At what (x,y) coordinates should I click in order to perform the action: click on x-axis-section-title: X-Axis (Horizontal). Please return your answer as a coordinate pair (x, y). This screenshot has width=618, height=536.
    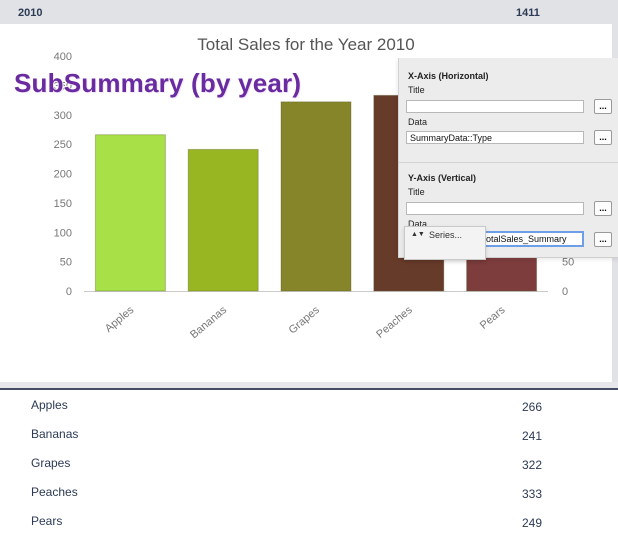
    Looking at the image, I should click on (448, 76).